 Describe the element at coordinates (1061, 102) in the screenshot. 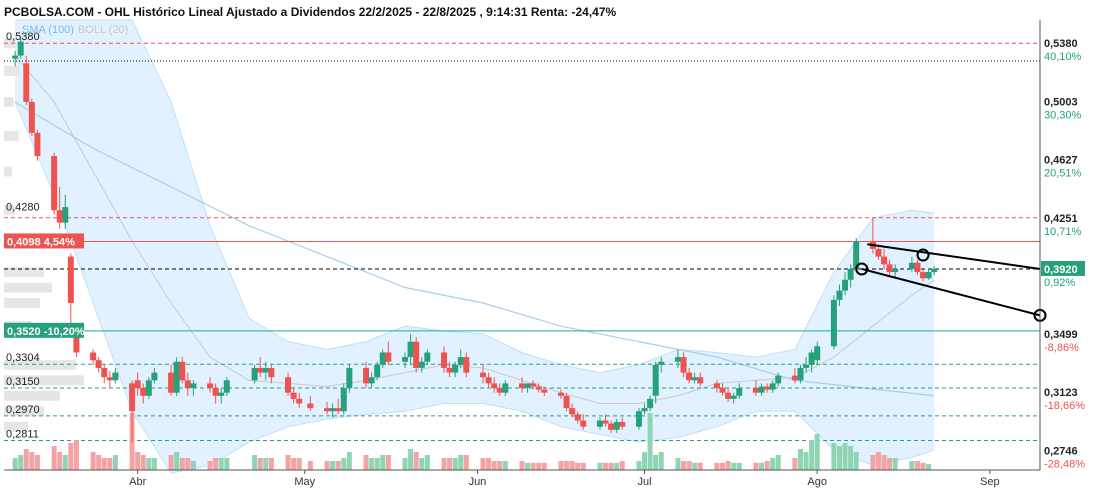

I see `right-axis-tick-label: 0,5003` at that location.